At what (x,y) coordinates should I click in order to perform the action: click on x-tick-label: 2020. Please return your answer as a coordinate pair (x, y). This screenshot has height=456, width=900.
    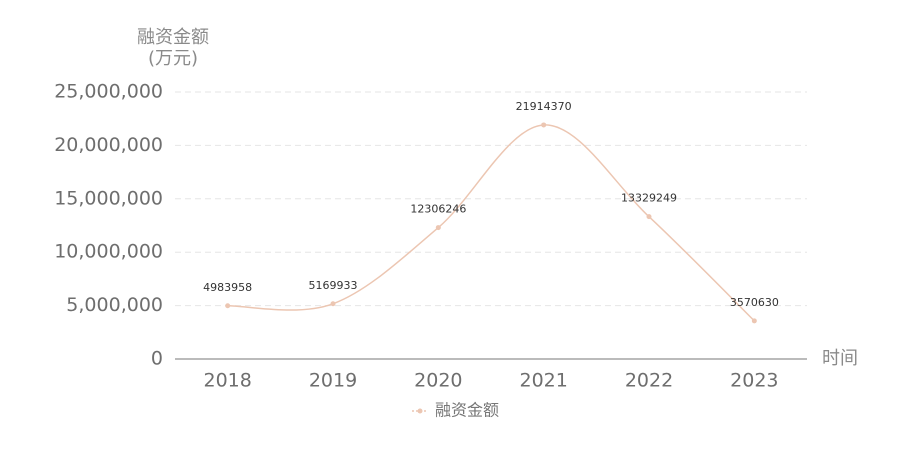
    Looking at the image, I should click on (438, 381).